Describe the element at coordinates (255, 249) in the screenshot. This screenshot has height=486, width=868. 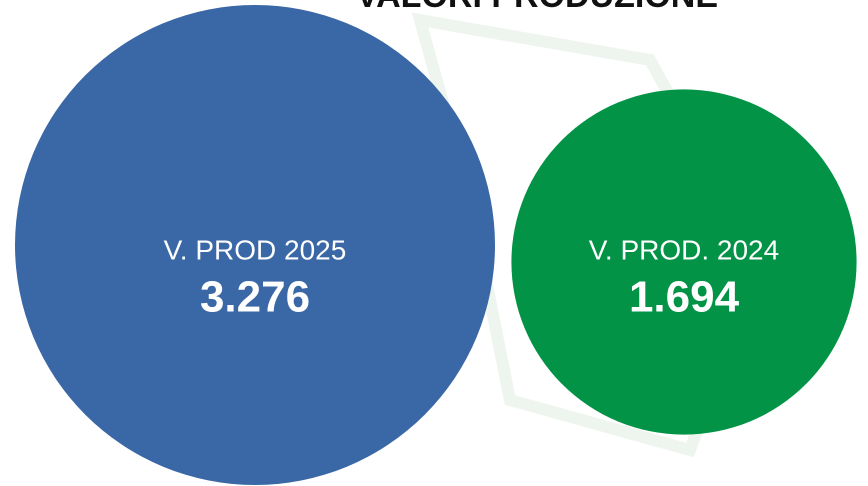
I see `bubble-label: V. PROD 2025` at that location.